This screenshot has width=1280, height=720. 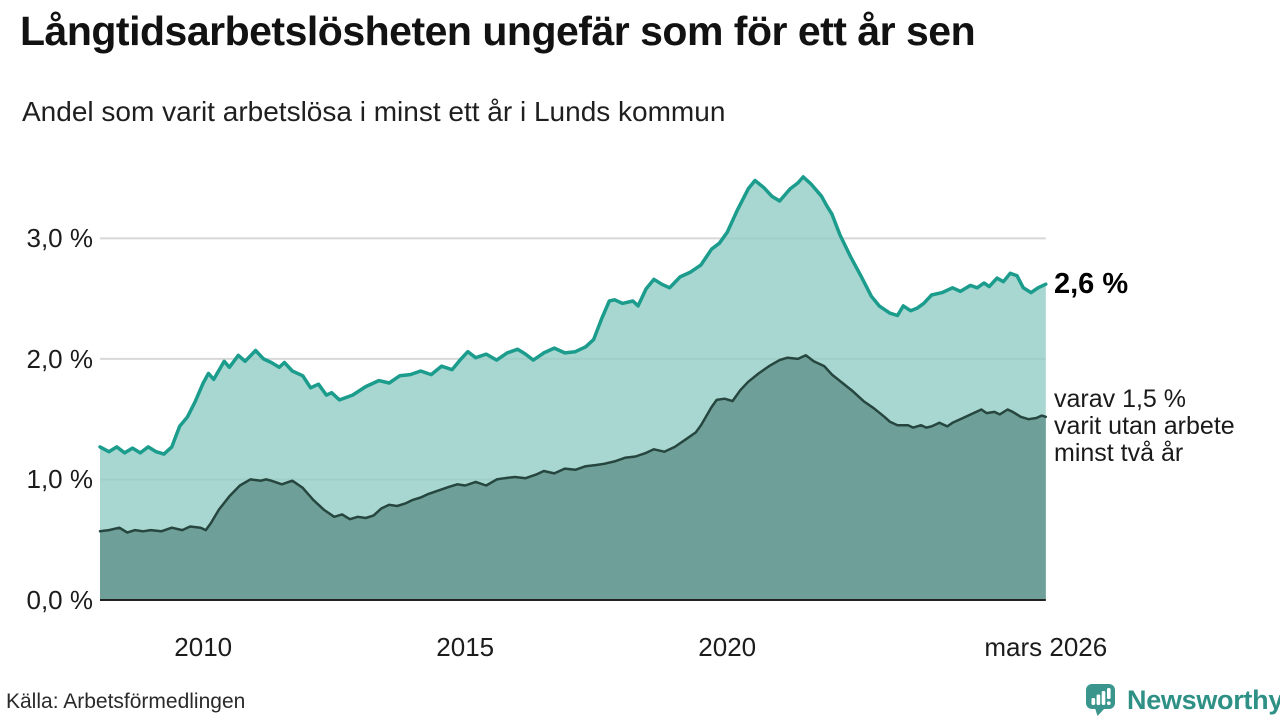 I want to click on x-tick-label: 2010, so click(x=203, y=647).